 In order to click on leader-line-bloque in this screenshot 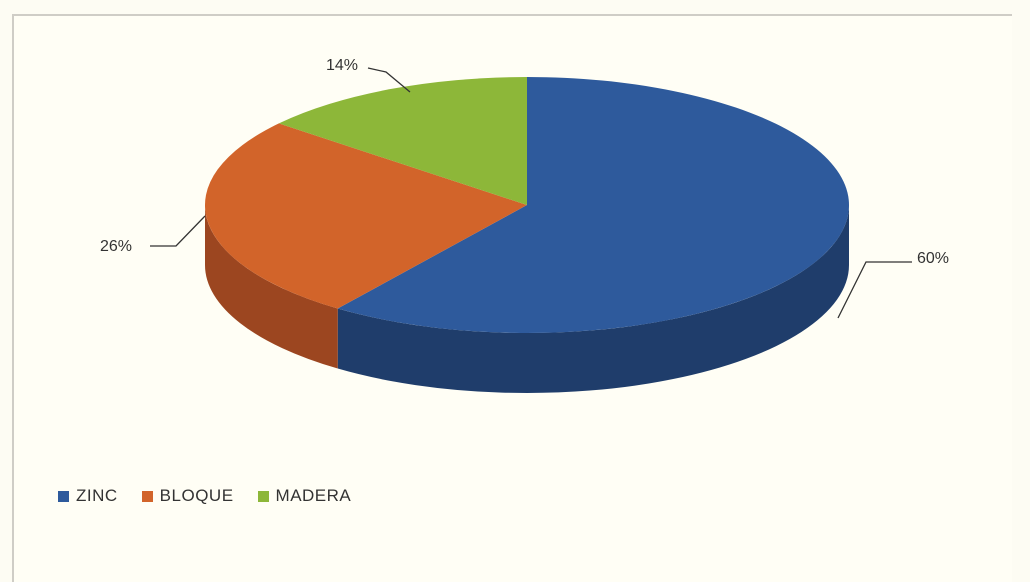, I will do `click(177, 231)`.